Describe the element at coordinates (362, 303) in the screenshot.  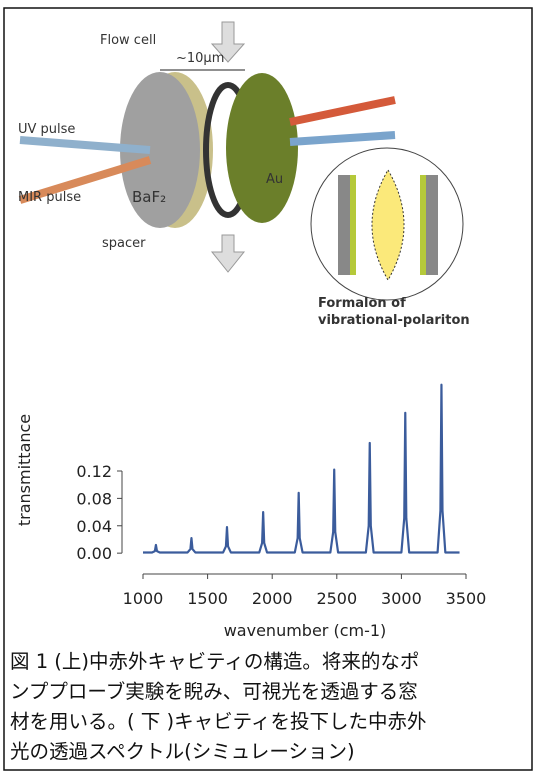
I see `formation-label: Formalon of` at that location.